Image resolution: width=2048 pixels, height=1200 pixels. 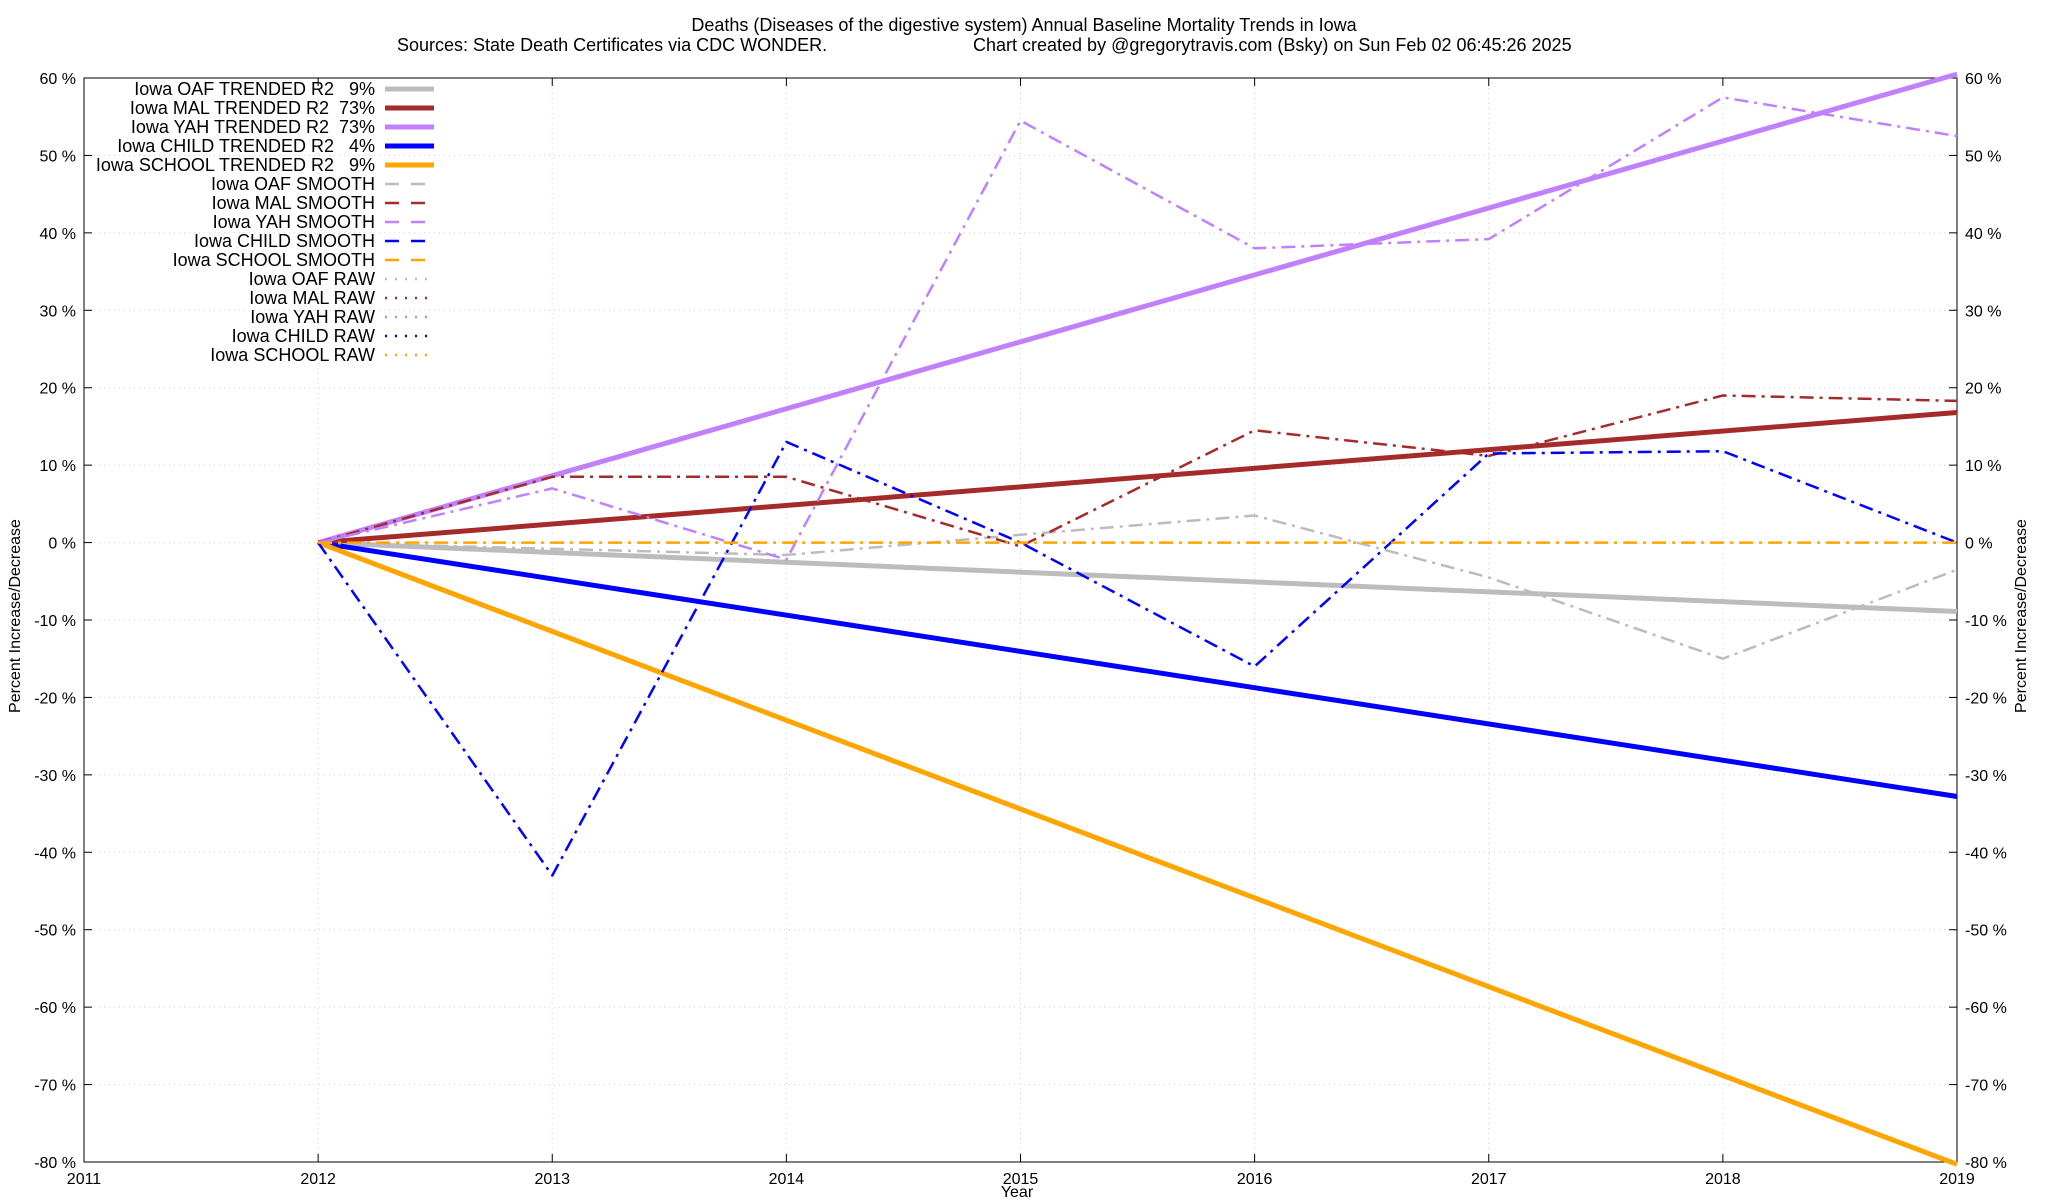 I want to click on y-tick-label-right: -80 %, so click(x=1986, y=1163).